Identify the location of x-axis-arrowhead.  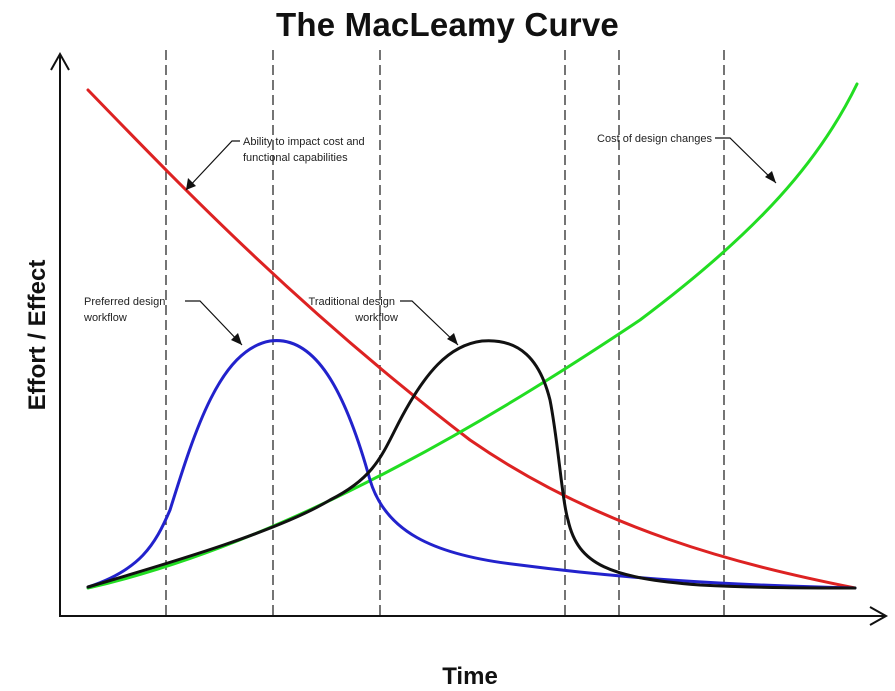
(879, 616).